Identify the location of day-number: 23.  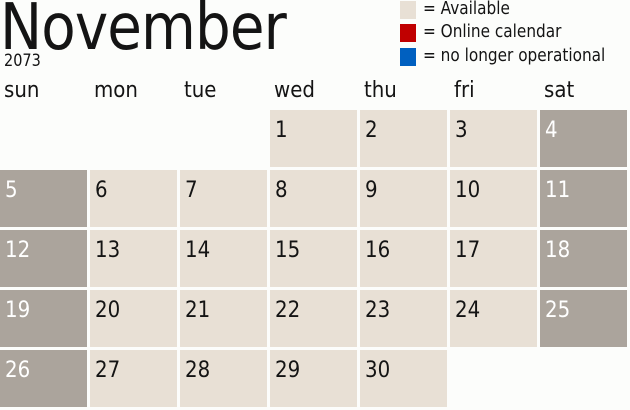
(378, 310).